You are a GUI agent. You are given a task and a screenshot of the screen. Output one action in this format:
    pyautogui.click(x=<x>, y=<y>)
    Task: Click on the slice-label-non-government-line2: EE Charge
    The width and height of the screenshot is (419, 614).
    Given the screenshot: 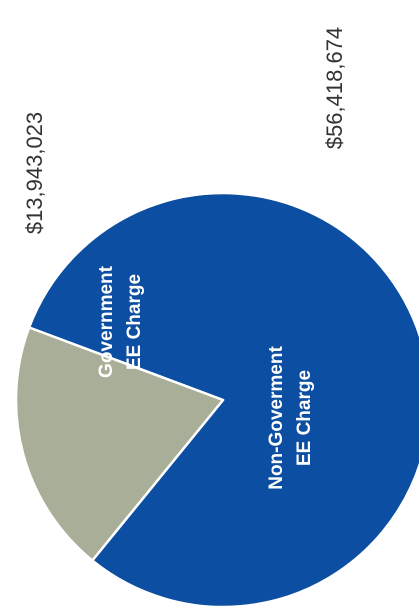 What is the action you would take?
    pyautogui.click(x=304, y=418)
    